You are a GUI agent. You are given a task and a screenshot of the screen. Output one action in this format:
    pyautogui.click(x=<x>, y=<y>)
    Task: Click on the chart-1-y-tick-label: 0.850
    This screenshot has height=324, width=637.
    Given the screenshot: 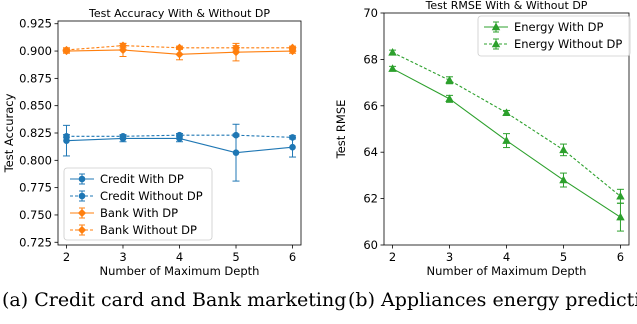 What is the action you would take?
    pyautogui.click(x=35, y=106)
    